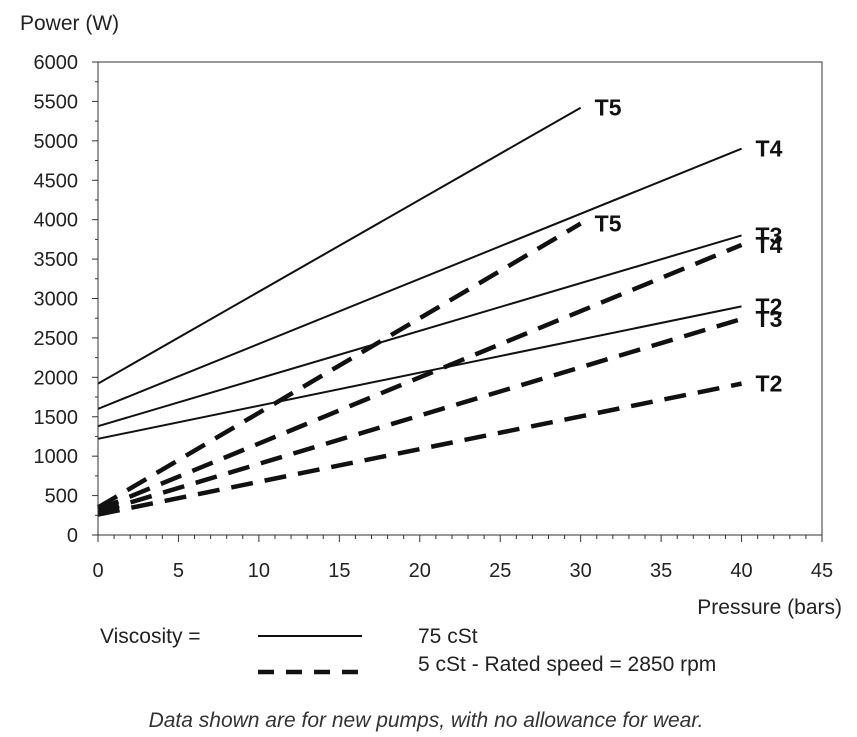 This screenshot has height=737, width=857. I want to click on legend-viscosity-label: Viscosity =, so click(150, 636).